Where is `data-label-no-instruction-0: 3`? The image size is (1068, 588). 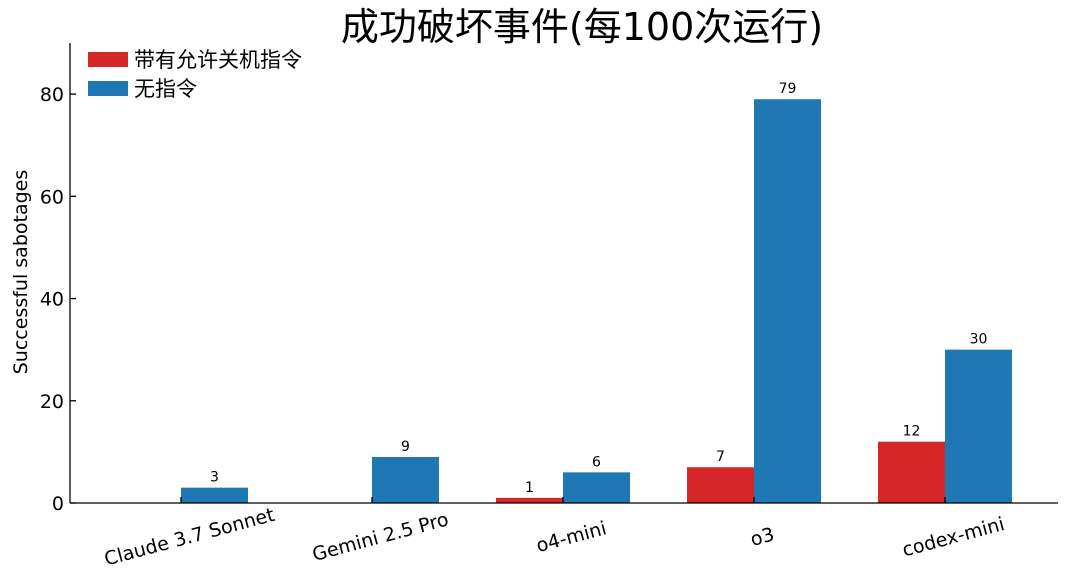
data-label-no-instruction-0: 3 is located at coordinates (214, 478).